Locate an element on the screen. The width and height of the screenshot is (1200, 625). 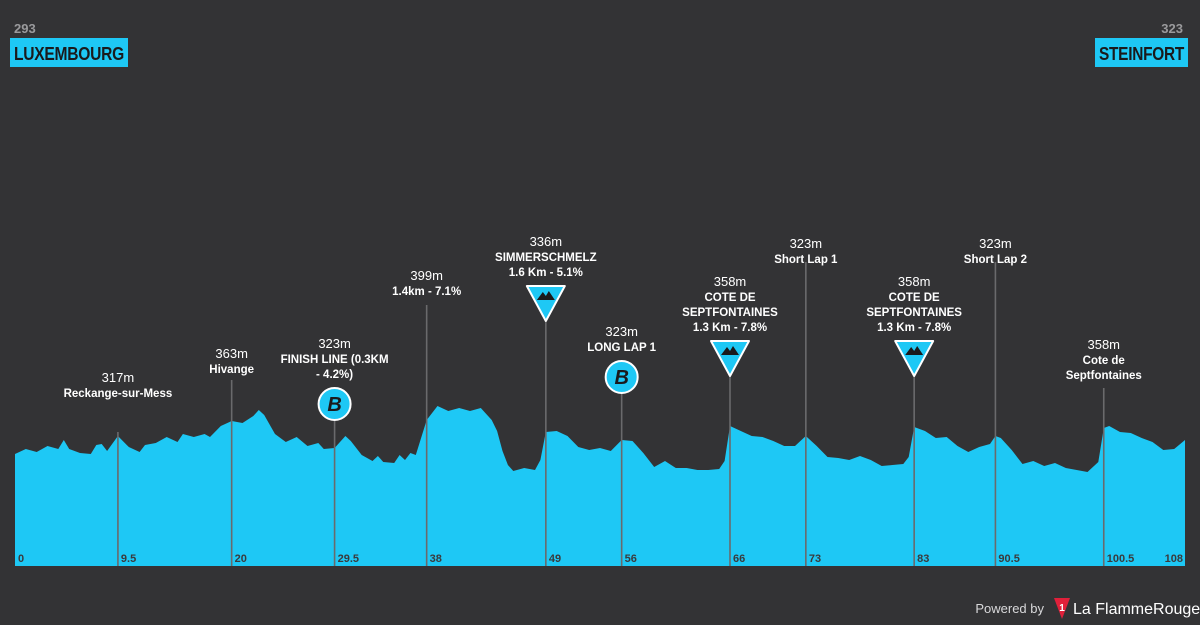
km-tick-label: 38 is located at coordinates (436, 559).